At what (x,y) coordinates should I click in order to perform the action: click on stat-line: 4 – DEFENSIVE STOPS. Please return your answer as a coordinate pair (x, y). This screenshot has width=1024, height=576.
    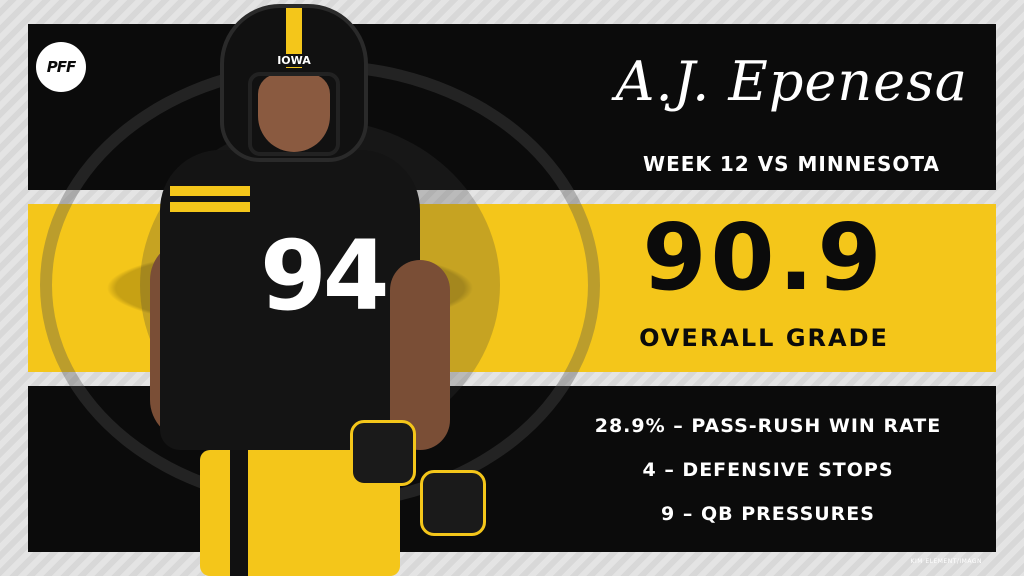
    Looking at the image, I should click on (768, 470).